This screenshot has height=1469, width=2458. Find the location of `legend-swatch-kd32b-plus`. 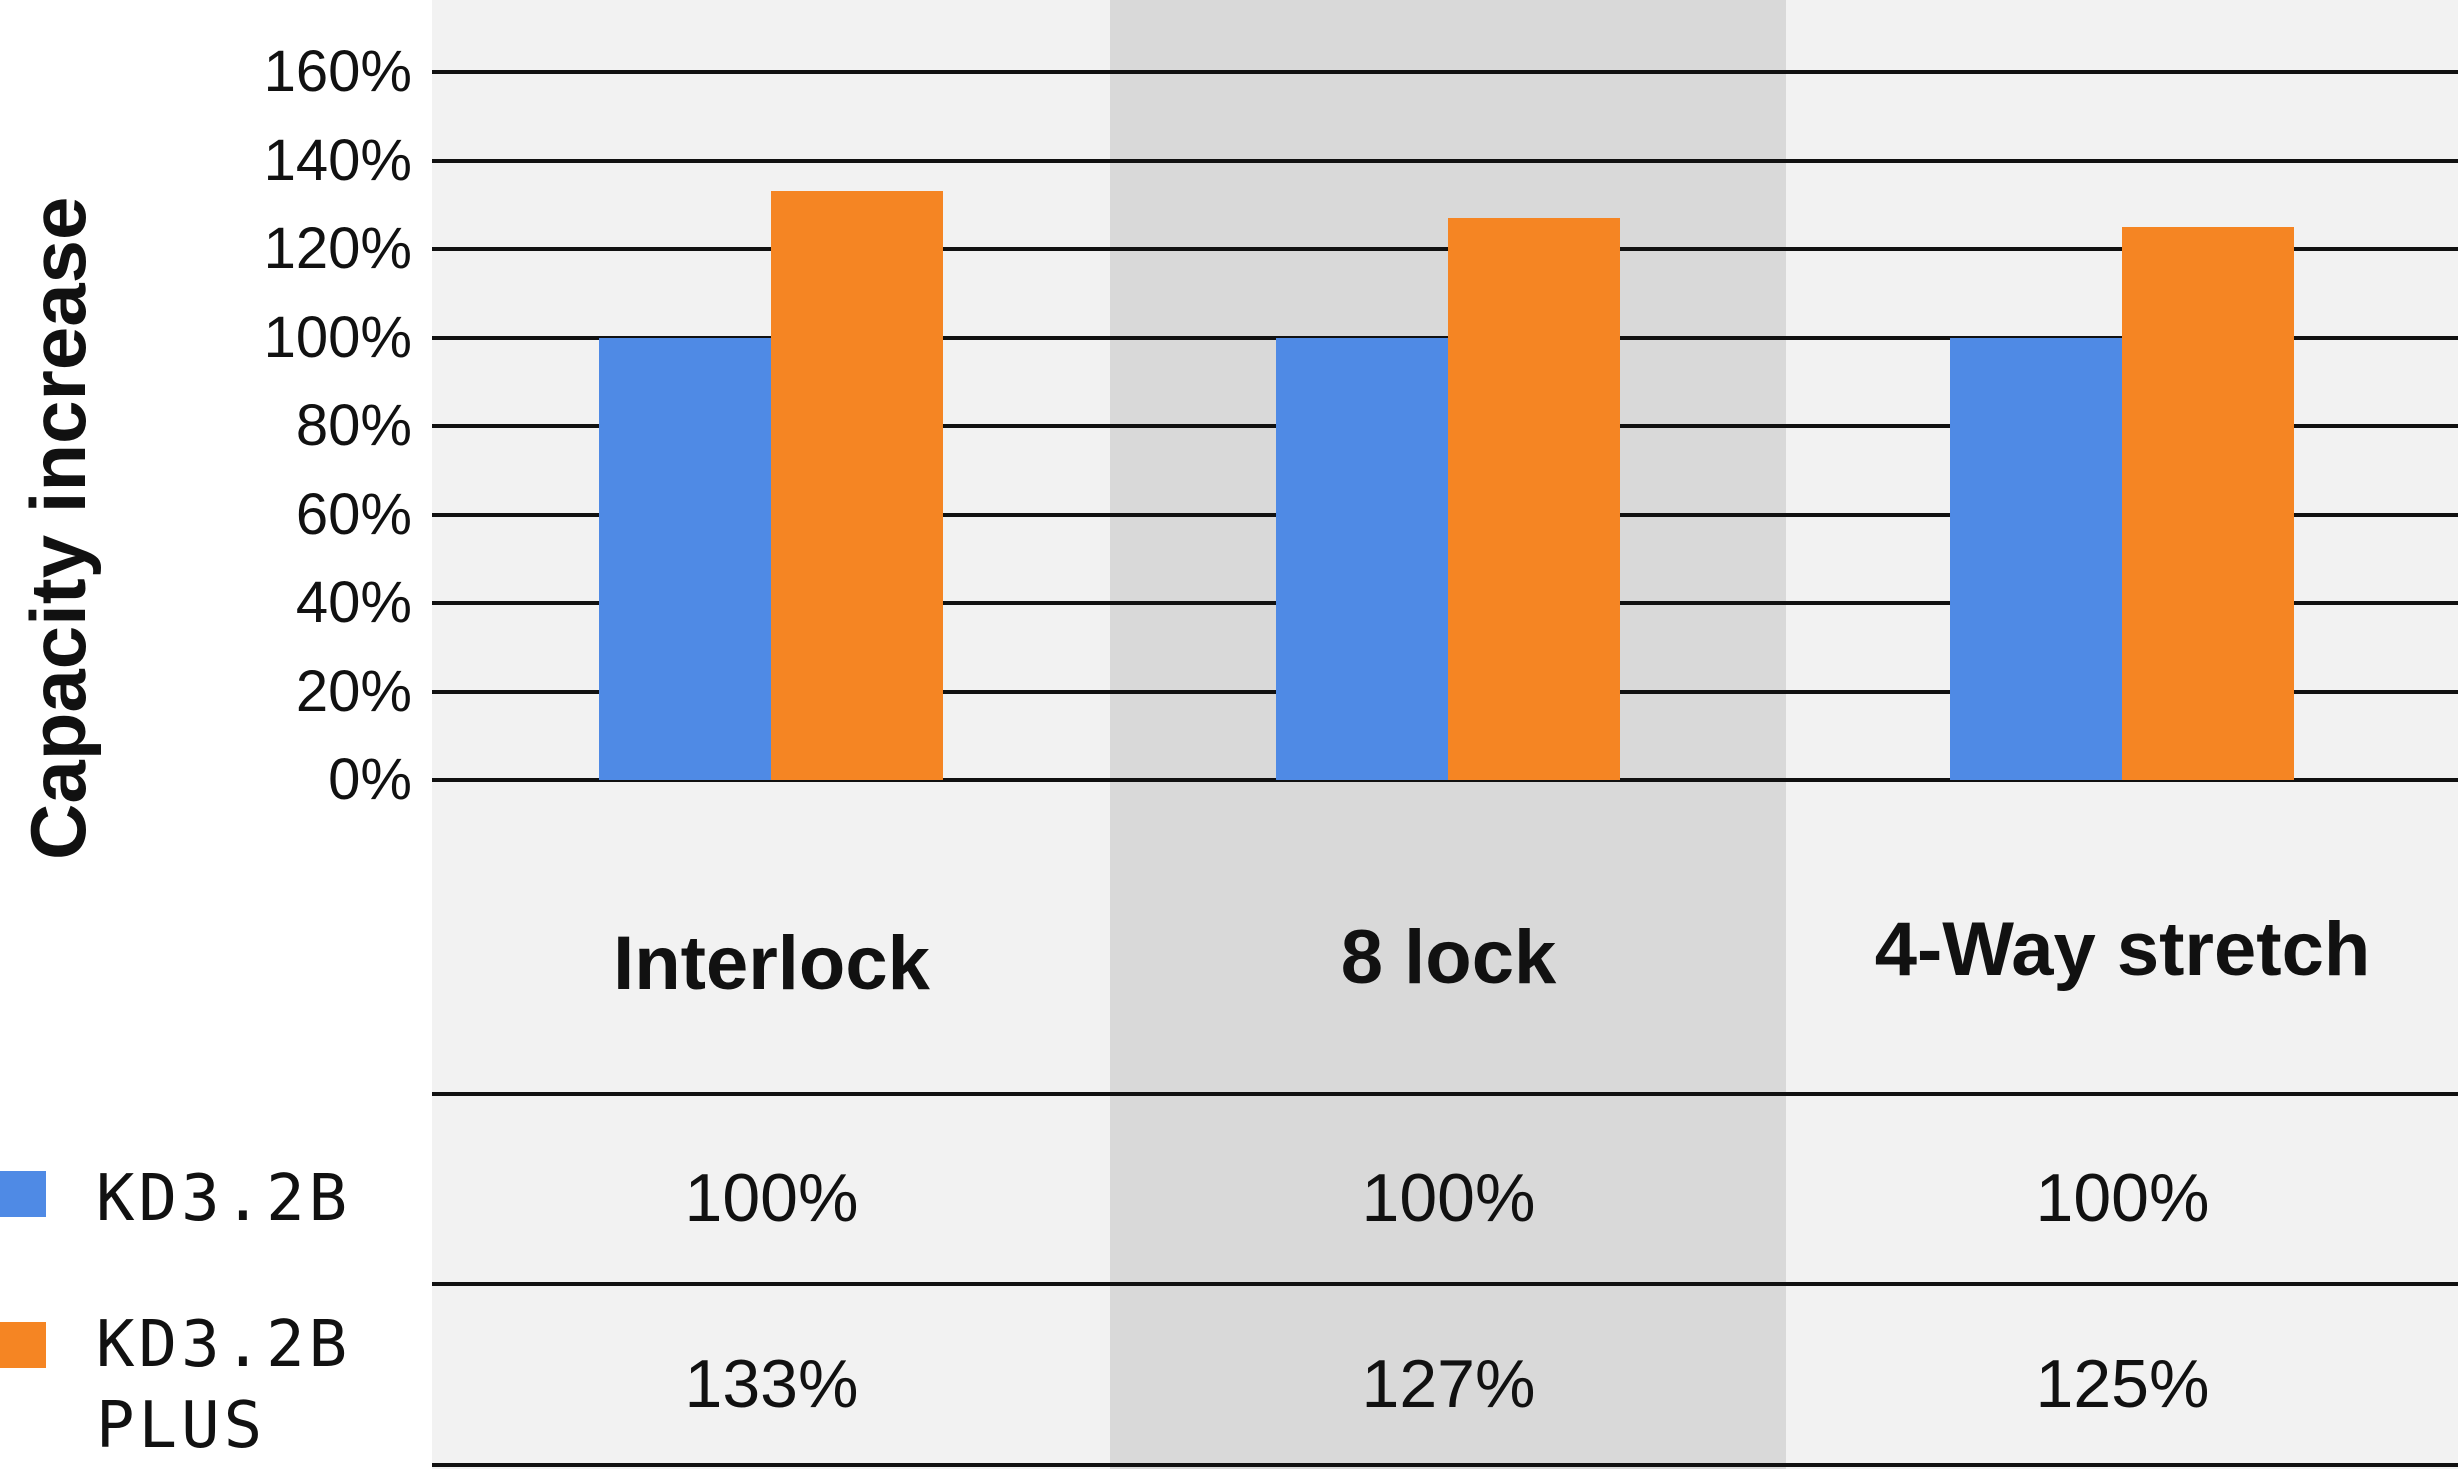

legend-swatch-kd32b-plus is located at coordinates (23, 1345).